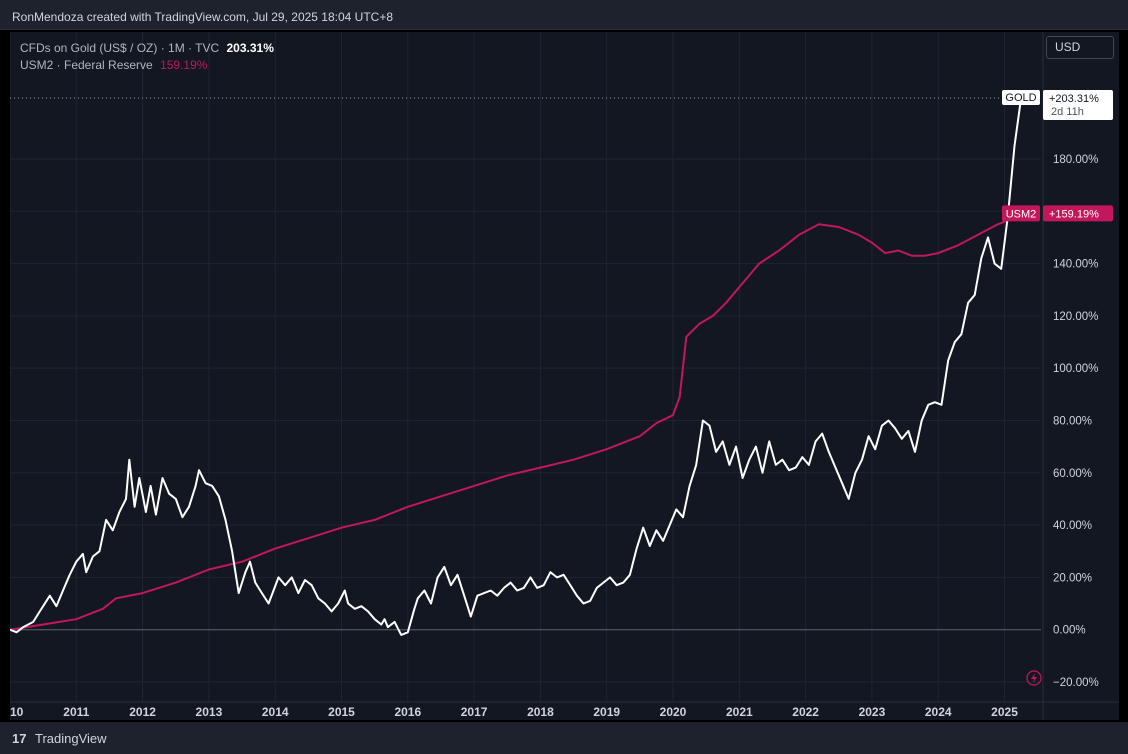 The width and height of the screenshot is (1128, 754). I want to click on gold-symbol-label: GOLD, so click(1020, 98).